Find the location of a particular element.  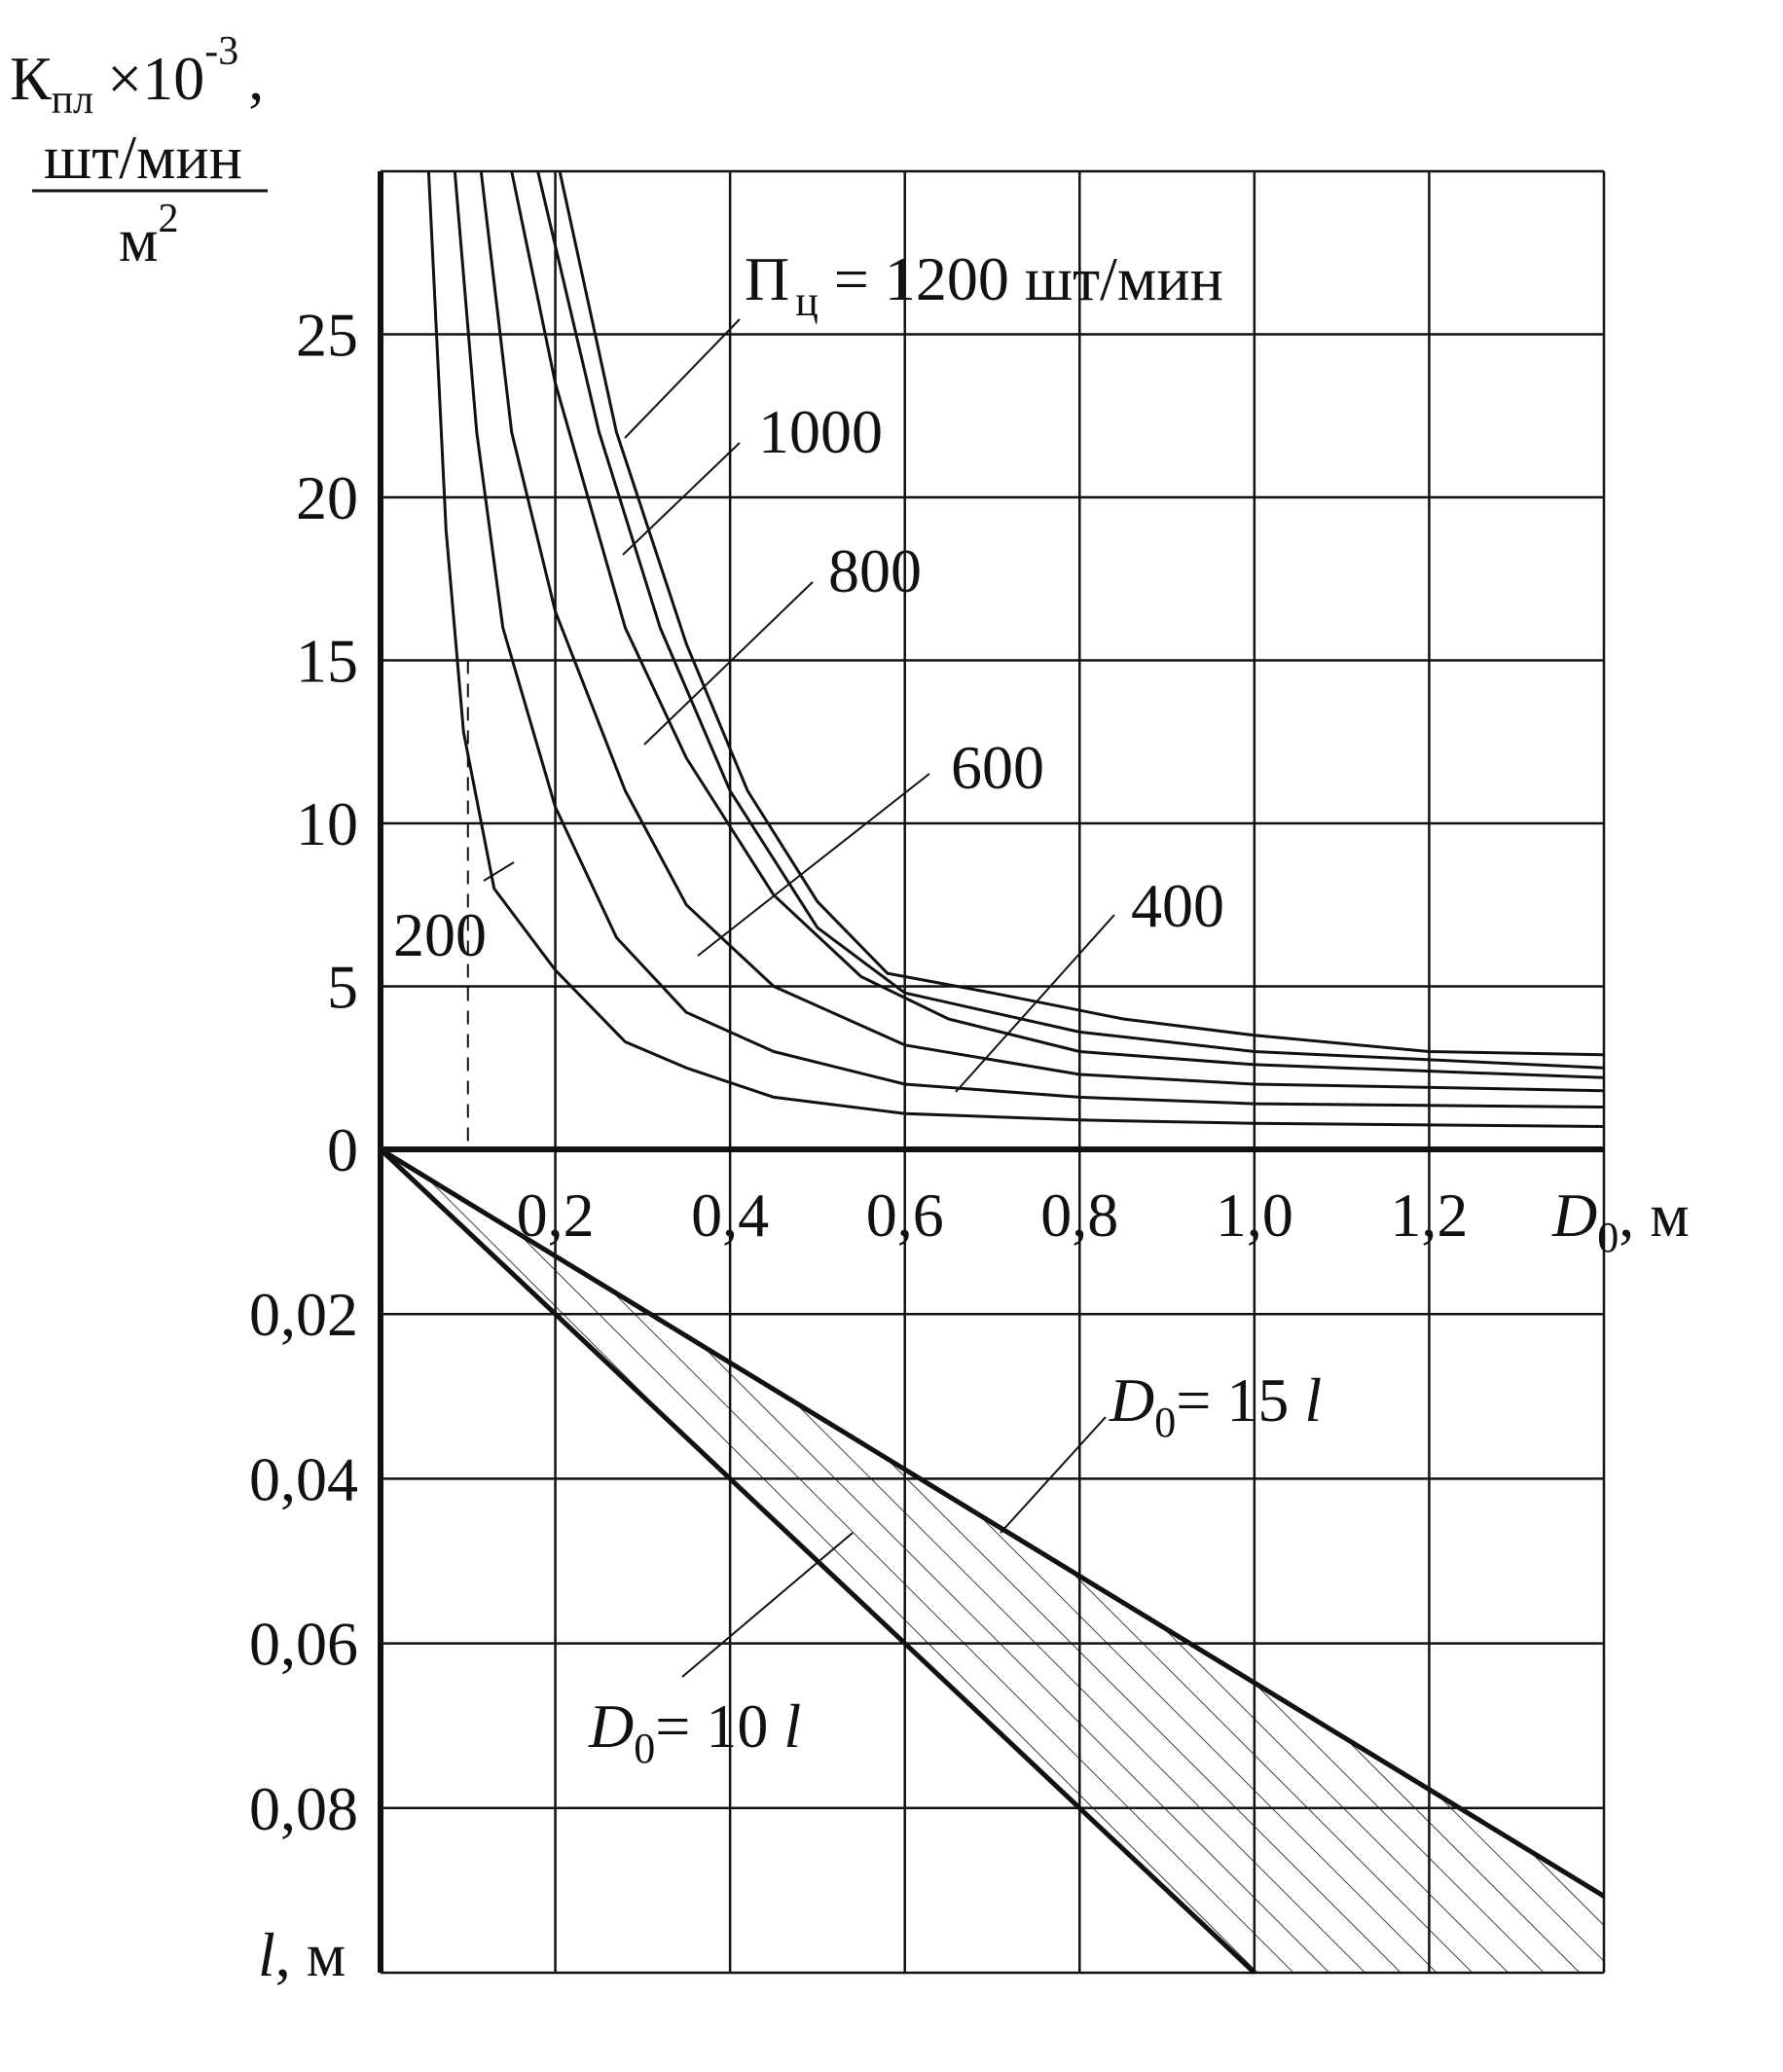

series-label-1200-p: П is located at coordinates (767, 278).